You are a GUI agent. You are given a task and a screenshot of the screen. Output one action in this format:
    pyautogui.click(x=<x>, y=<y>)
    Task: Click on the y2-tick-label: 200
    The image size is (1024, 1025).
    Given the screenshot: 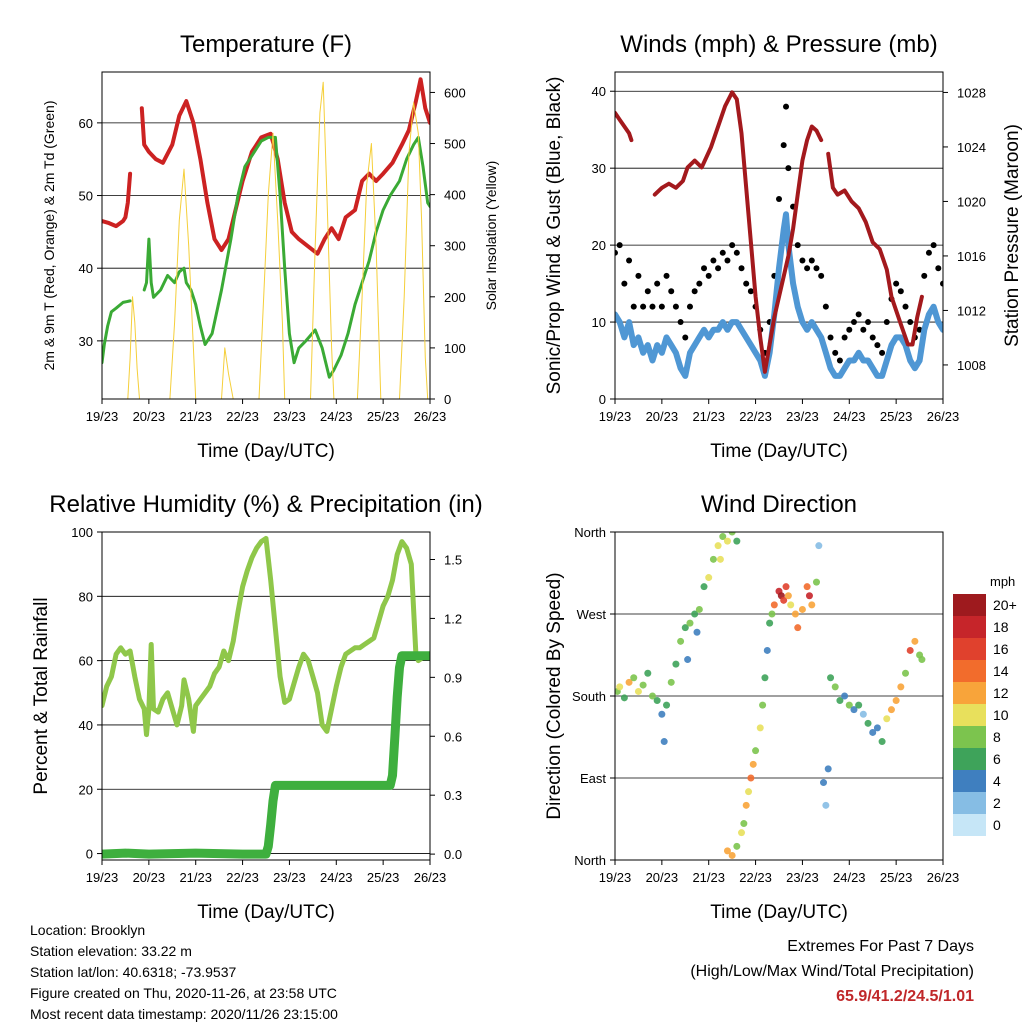 What is the action you would take?
    pyautogui.click(x=455, y=297)
    